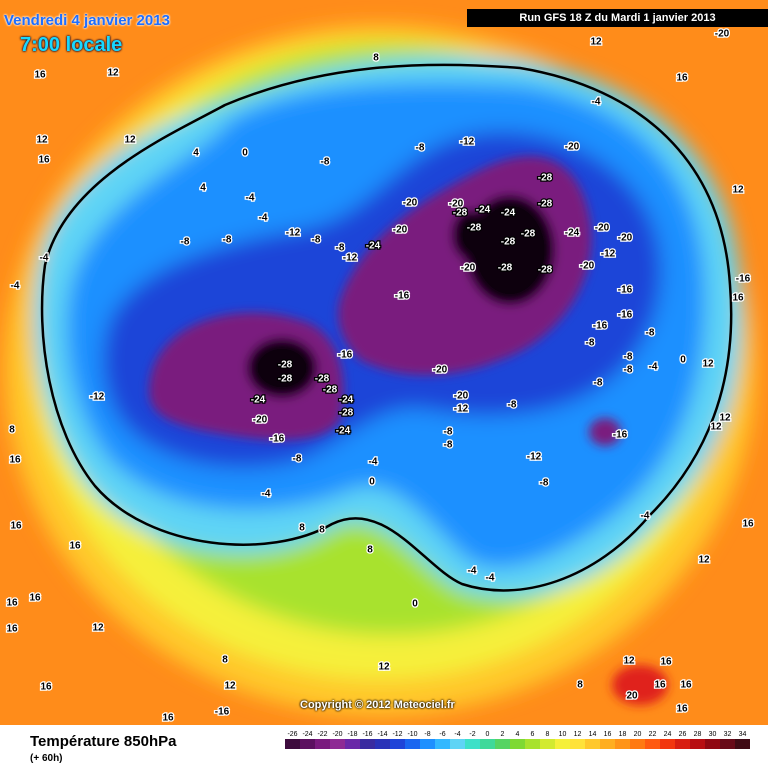 The width and height of the screenshot is (768, 768). What do you see at coordinates (632, 696) in the screenshot?
I see `contour-label: 20` at bounding box center [632, 696].